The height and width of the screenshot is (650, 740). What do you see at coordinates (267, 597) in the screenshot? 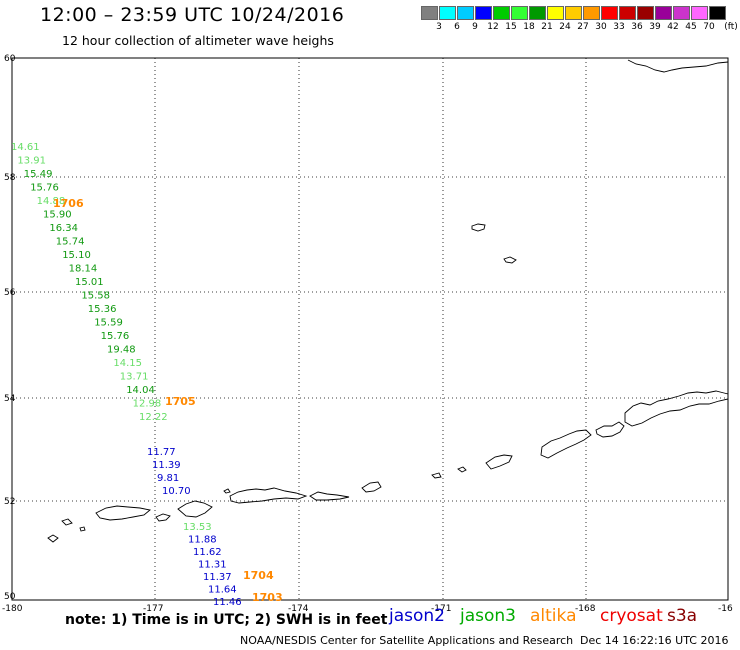
I see `time-label: 1703` at bounding box center [267, 597].